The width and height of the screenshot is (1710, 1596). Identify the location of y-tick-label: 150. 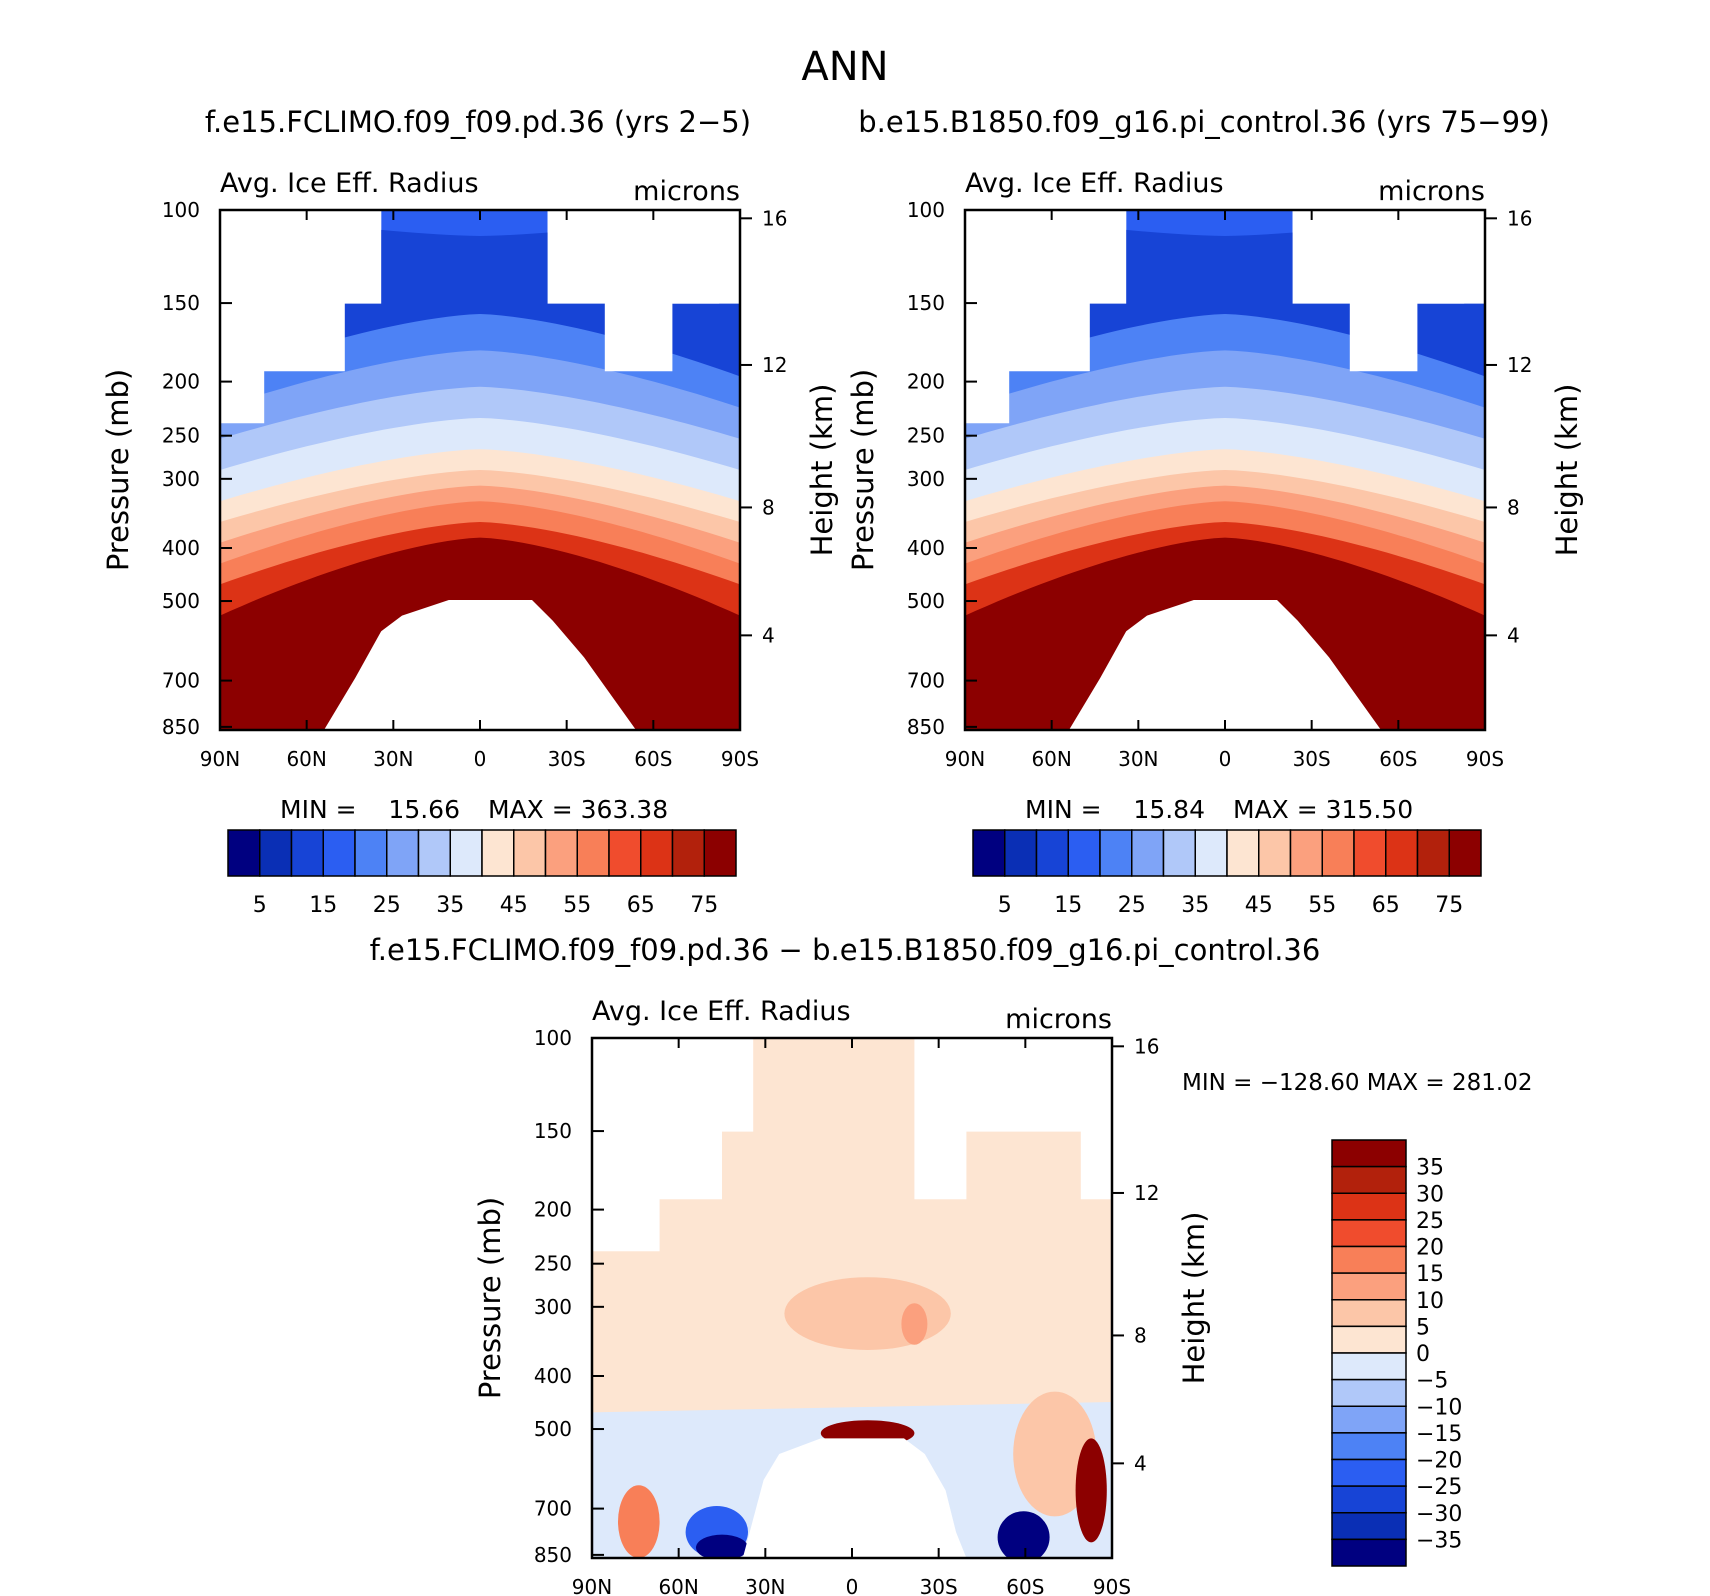
(181, 303).